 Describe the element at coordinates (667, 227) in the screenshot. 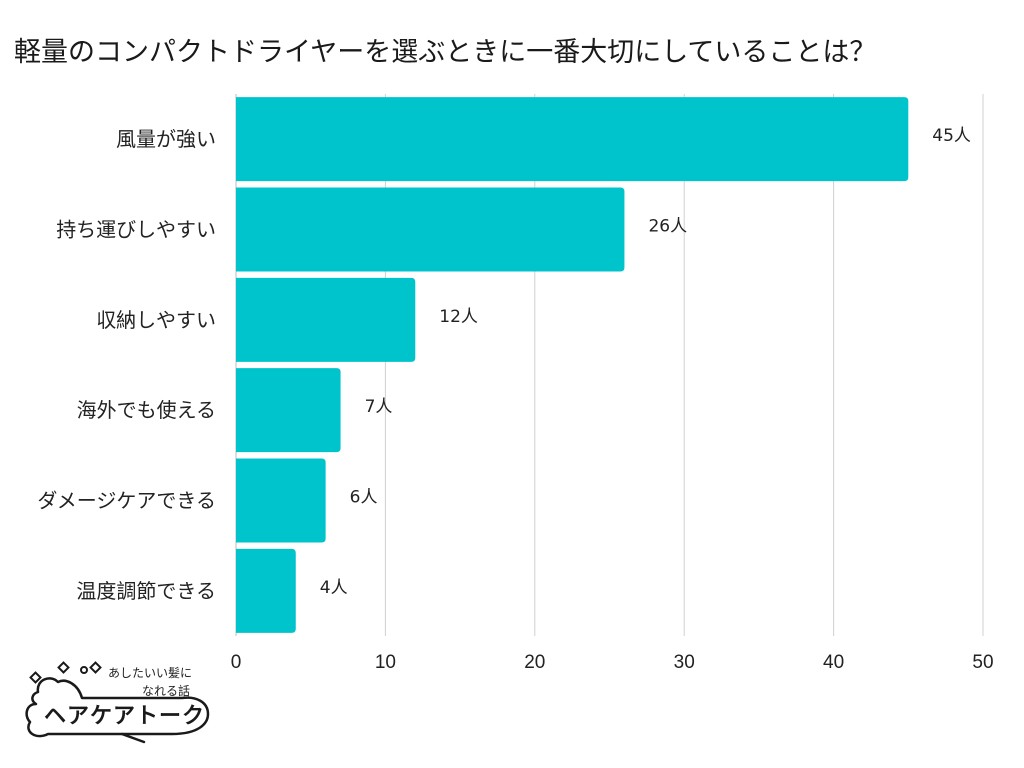

I see `data-label: 26人` at that location.